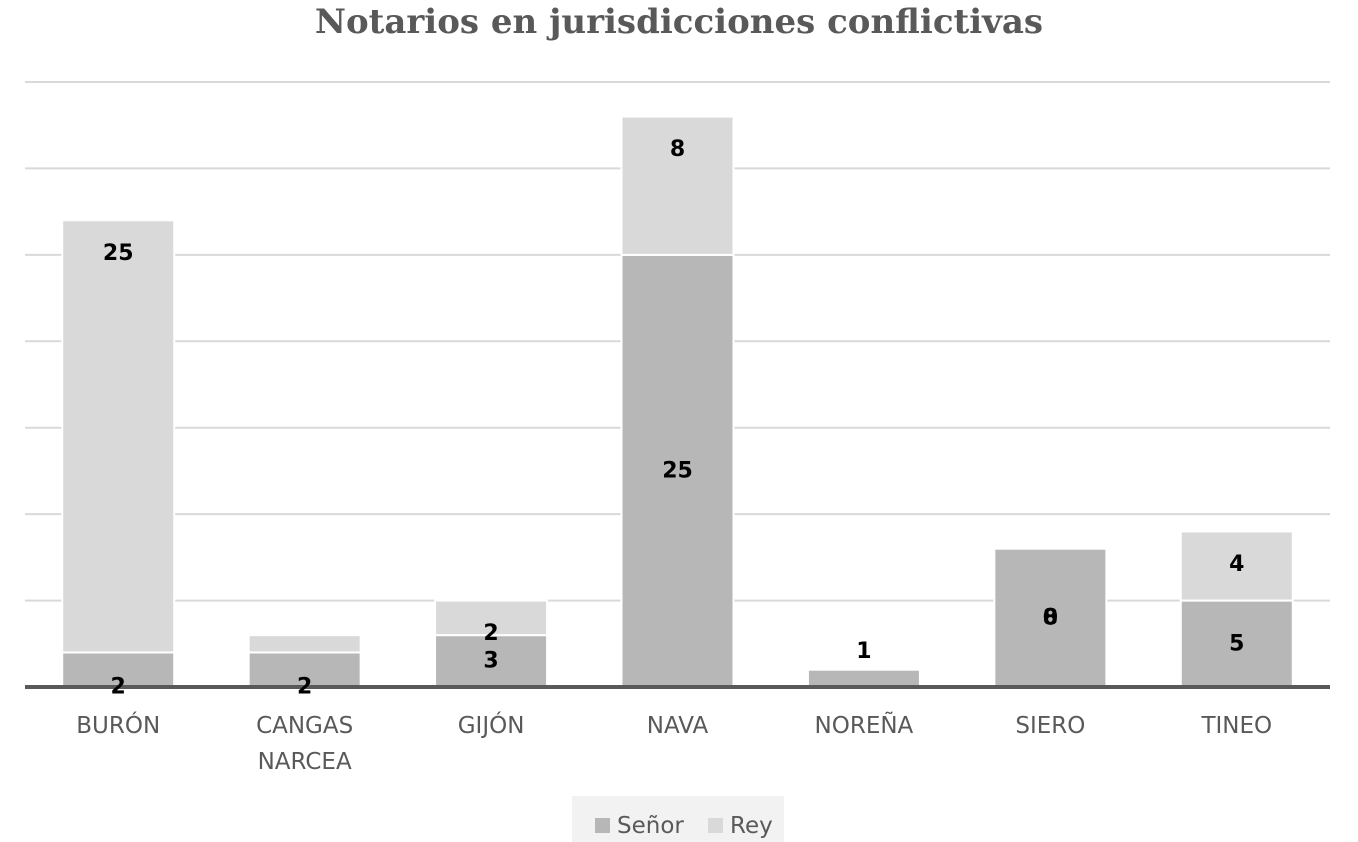 This screenshot has width=1358, height=842. I want to click on legend-label-1: Rey, so click(751, 826).